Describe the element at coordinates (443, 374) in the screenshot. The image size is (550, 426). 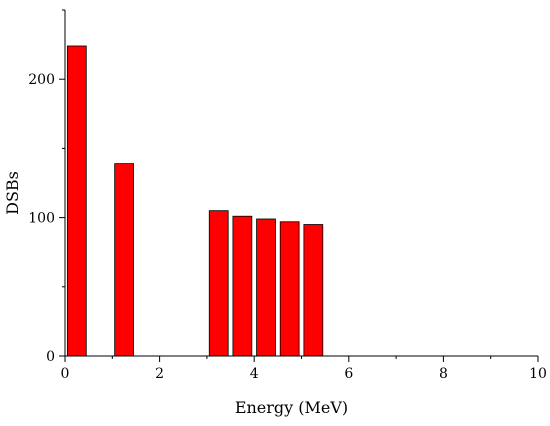
I see `x-tick-label: 8` at that location.